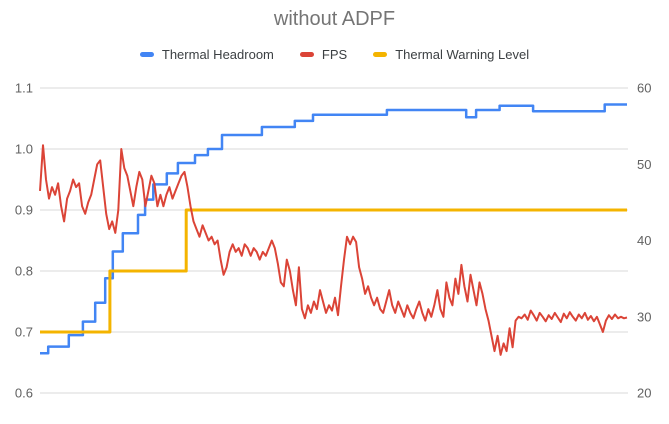 The height and width of the screenshot is (424, 669). I want to click on svg-text: 60, so click(644, 88).